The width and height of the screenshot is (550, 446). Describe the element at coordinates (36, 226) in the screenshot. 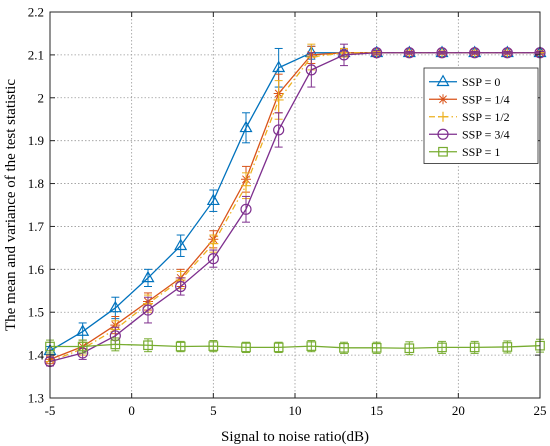

I see `y-tick-label: 1.7` at that location.